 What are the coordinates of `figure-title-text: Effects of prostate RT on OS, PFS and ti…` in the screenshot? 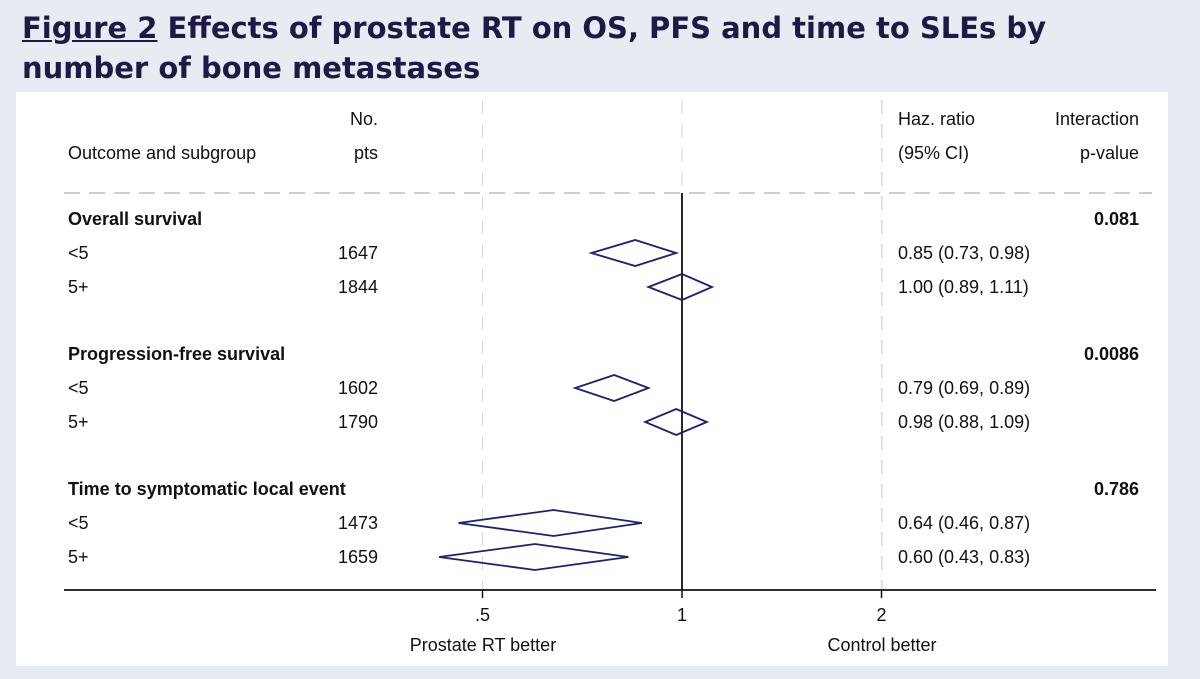 It's located at (534, 48).